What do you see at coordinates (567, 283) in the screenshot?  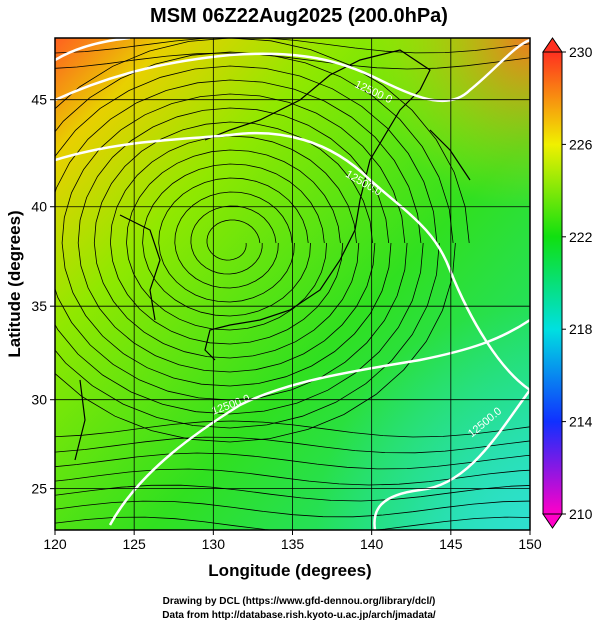 I see `colorbar: 210 214 218 222 226 230` at bounding box center [567, 283].